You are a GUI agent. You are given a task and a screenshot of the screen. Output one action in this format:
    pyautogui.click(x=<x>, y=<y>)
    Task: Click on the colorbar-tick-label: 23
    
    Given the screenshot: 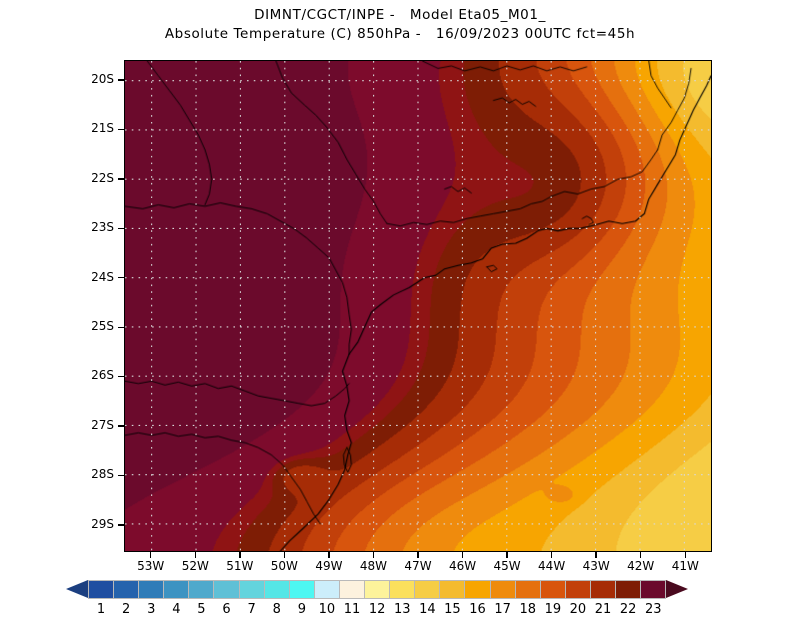 What is the action you would take?
    pyautogui.click(x=653, y=609)
    